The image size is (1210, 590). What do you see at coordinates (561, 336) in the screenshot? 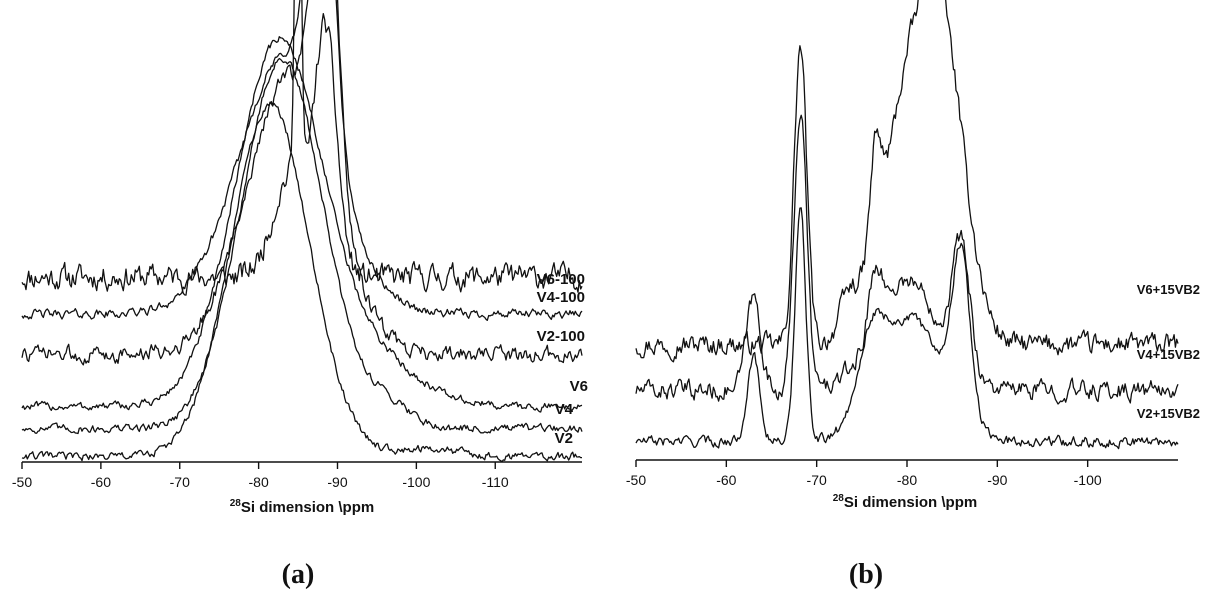
I see `panel-a-label-v2-100: V2-100` at bounding box center [561, 336].